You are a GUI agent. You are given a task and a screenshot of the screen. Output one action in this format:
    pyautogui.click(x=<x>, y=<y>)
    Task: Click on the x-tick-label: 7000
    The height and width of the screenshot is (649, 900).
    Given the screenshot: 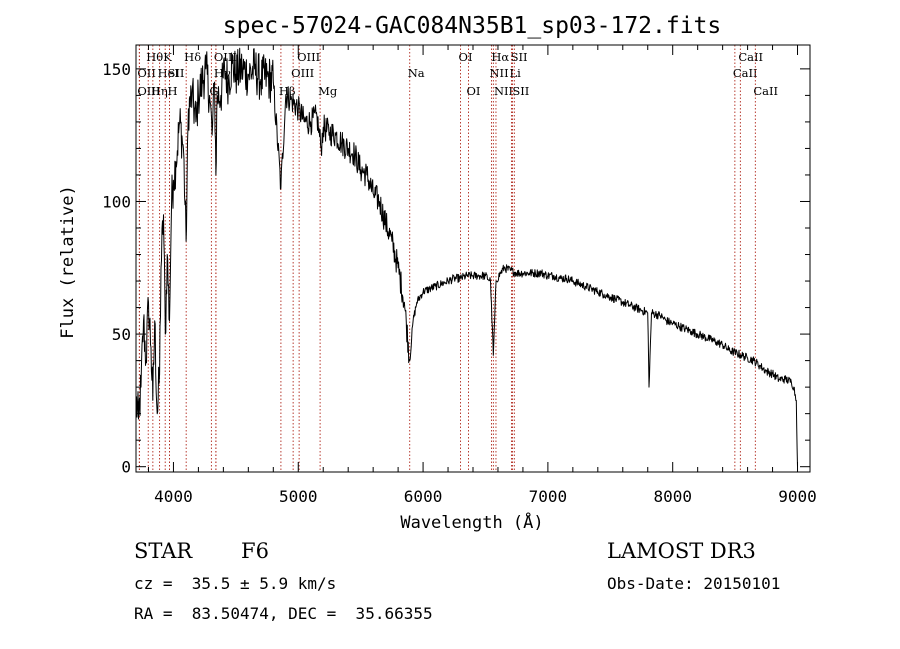 What is the action you would take?
    pyautogui.click(x=548, y=496)
    